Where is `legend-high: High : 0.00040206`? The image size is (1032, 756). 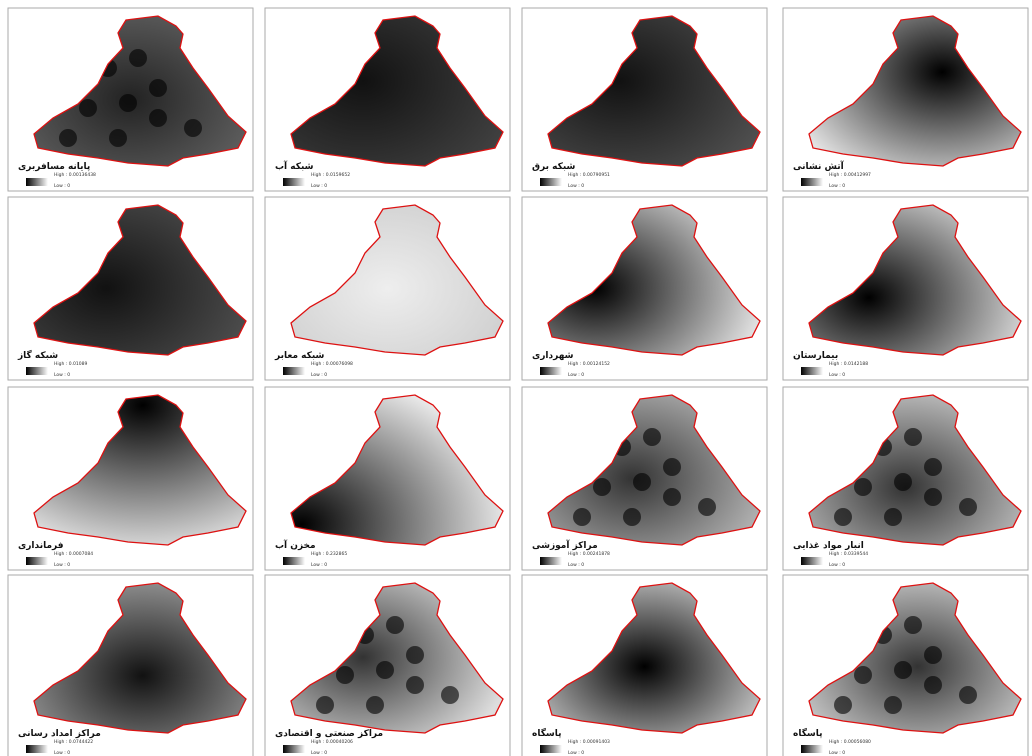
legend-high: High : 0.00040206 is located at coordinates (332, 742).